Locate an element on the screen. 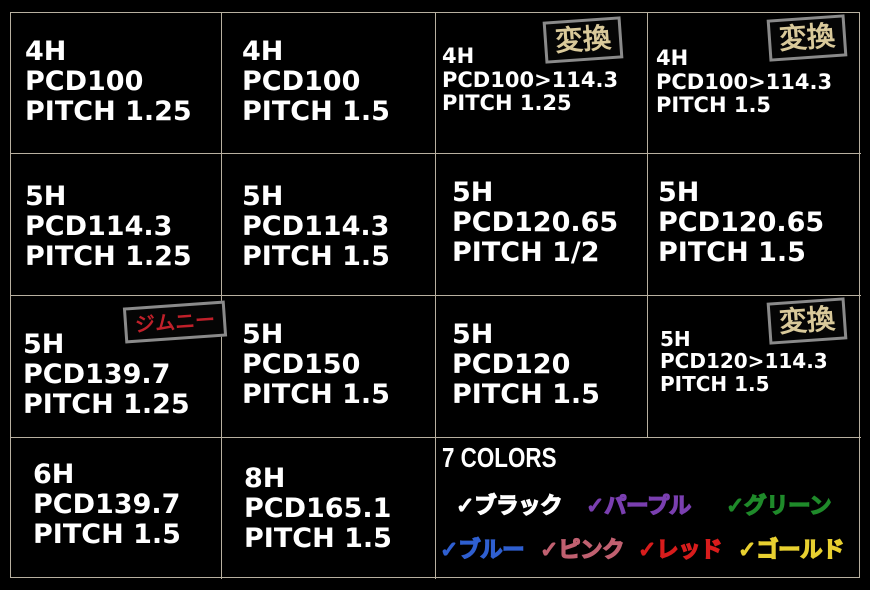 This screenshot has width=870, height=590. cell-4h-pcd100-1143-15: 4H PCD100>114.3 PITCH 1.5 変換 is located at coordinates (754, 83).